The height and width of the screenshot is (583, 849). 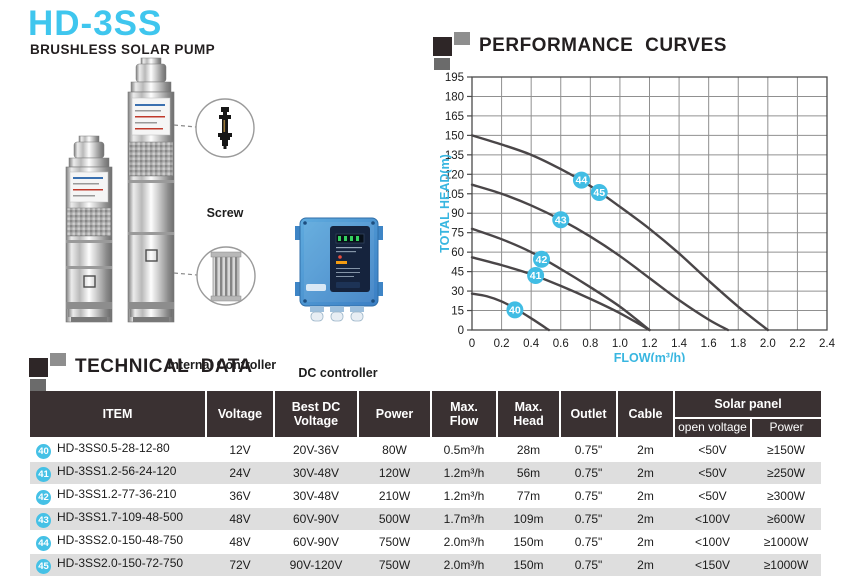 What do you see at coordinates (394, 519) in the screenshot?
I see `power-value: 500W` at bounding box center [394, 519].